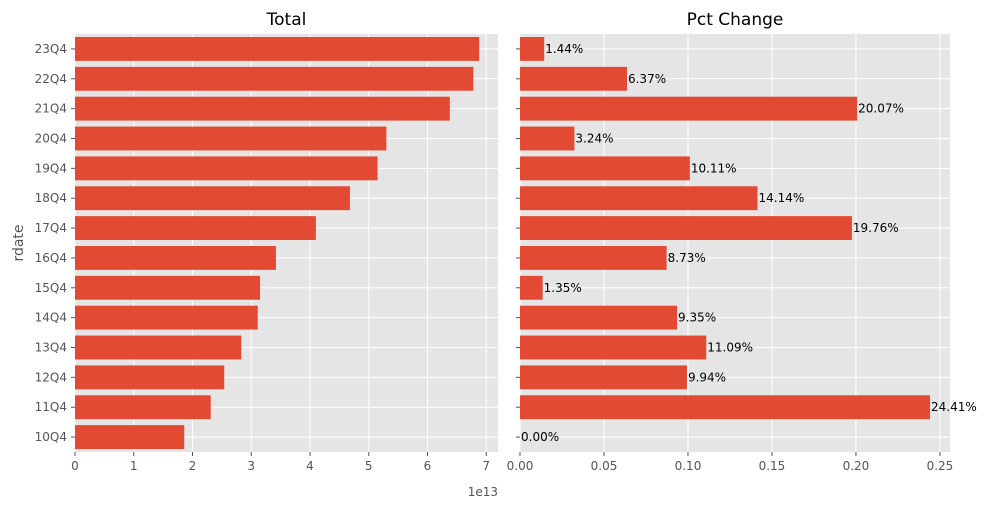 The width and height of the screenshot is (986, 513). What do you see at coordinates (940, 466) in the screenshot?
I see `x-tick-label: 0.25` at bounding box center [940, 466].